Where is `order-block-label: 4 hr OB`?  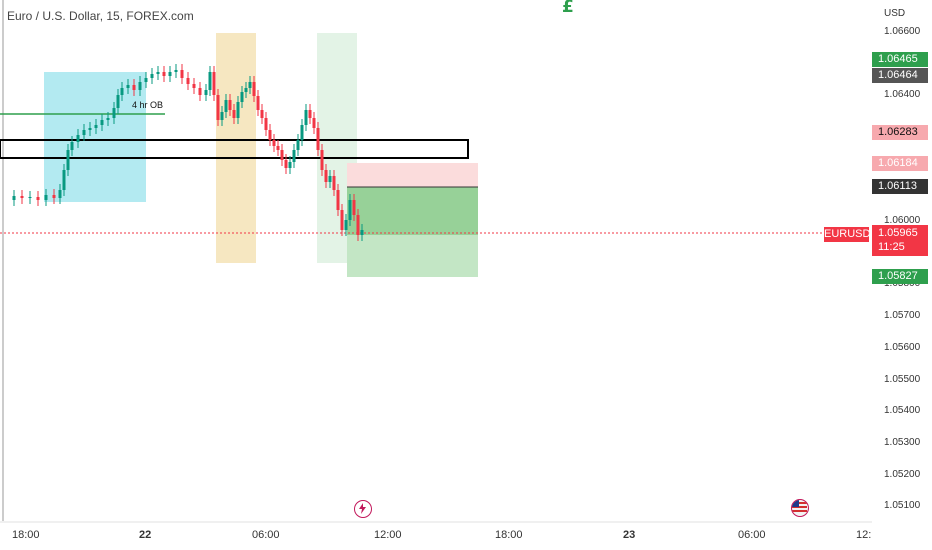
order-block-label: 4 hr OB is located at coordinates (148, 105).